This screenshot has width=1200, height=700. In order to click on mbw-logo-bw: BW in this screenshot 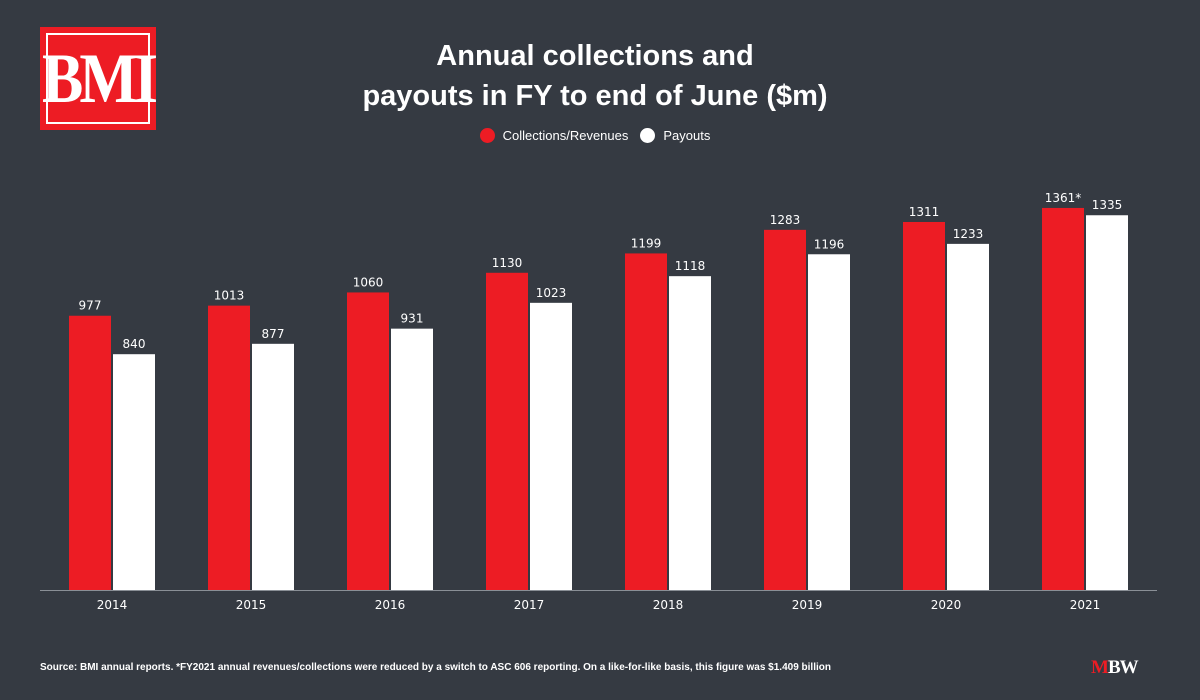, I will do `click(1123, 667)`.